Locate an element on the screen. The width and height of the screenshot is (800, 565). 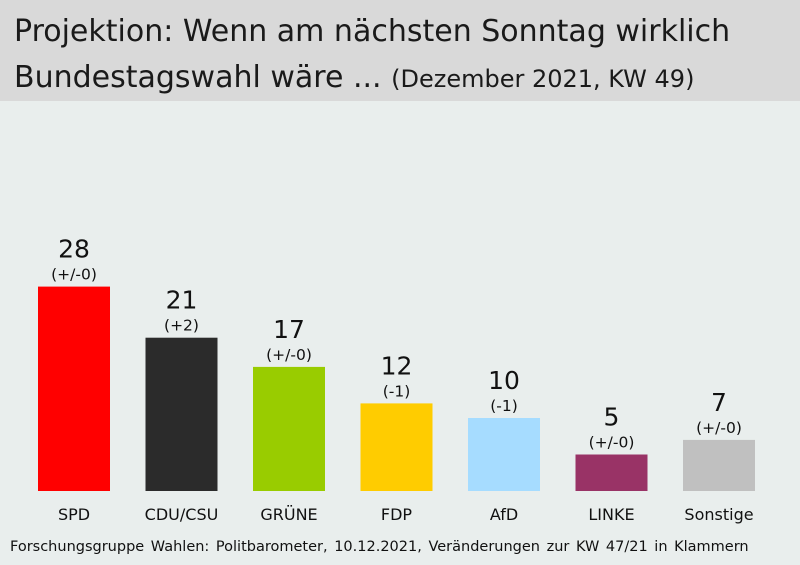
value-label: 5 is located at coordinates (612, 417).